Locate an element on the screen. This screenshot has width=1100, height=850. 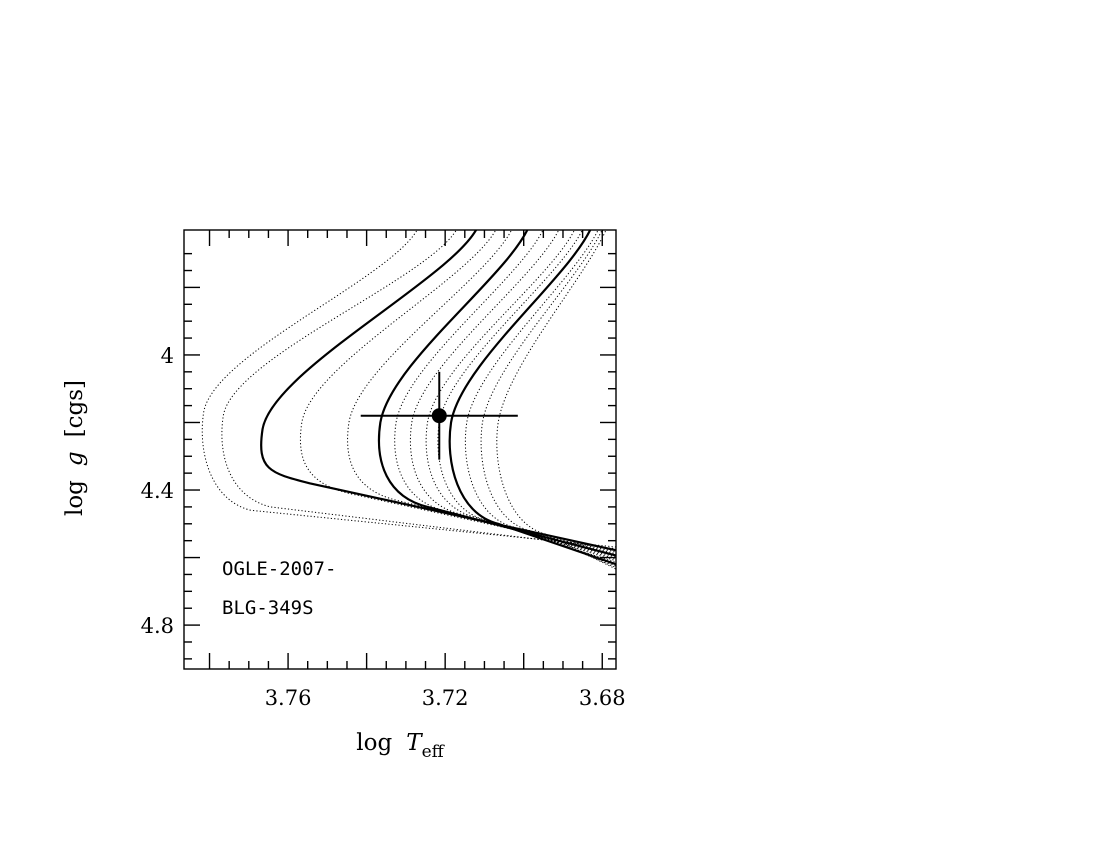
y-tick-label: 4 is located at coordinates (167, 356).